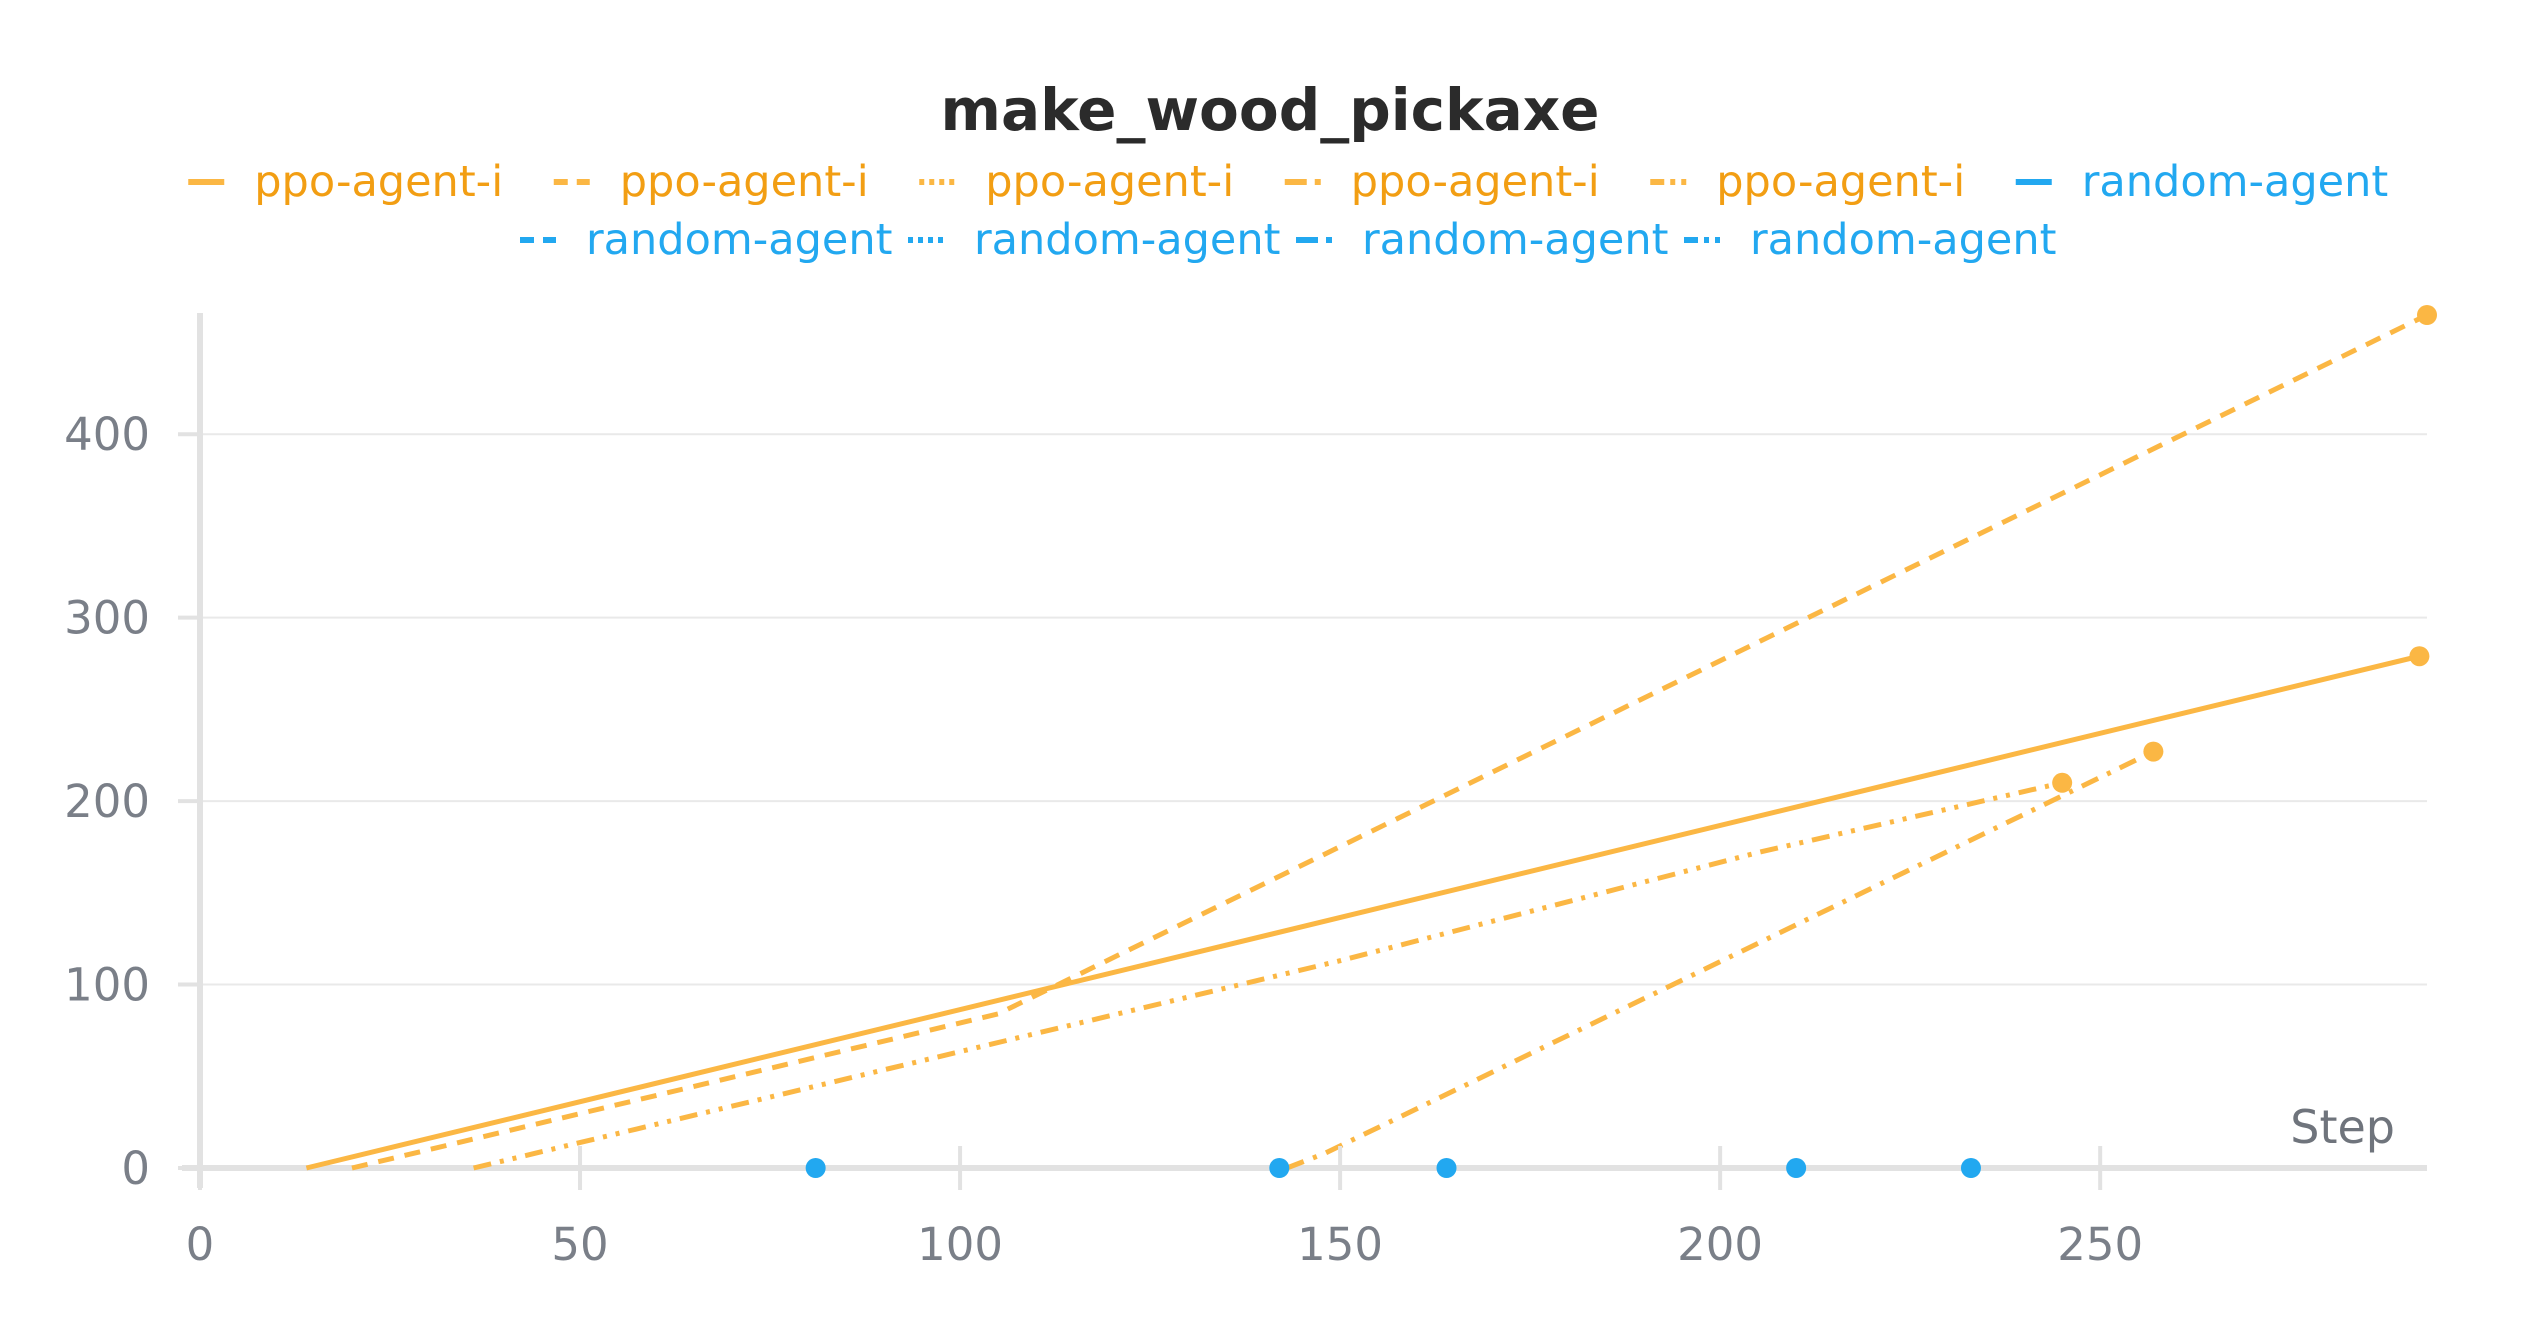  Describe the element at coordinates (135, 1168) in the screenshot. I see `y-tick-label: 0` at that location.